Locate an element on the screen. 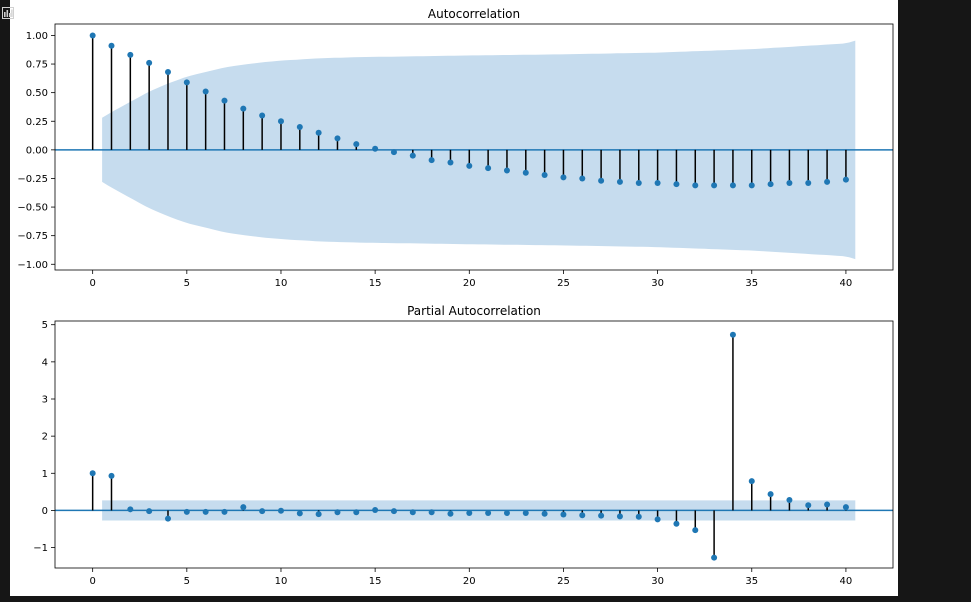 This screenshot has height=602, width=971. x-tick-label: 15 is located at coordinates (375, 581).